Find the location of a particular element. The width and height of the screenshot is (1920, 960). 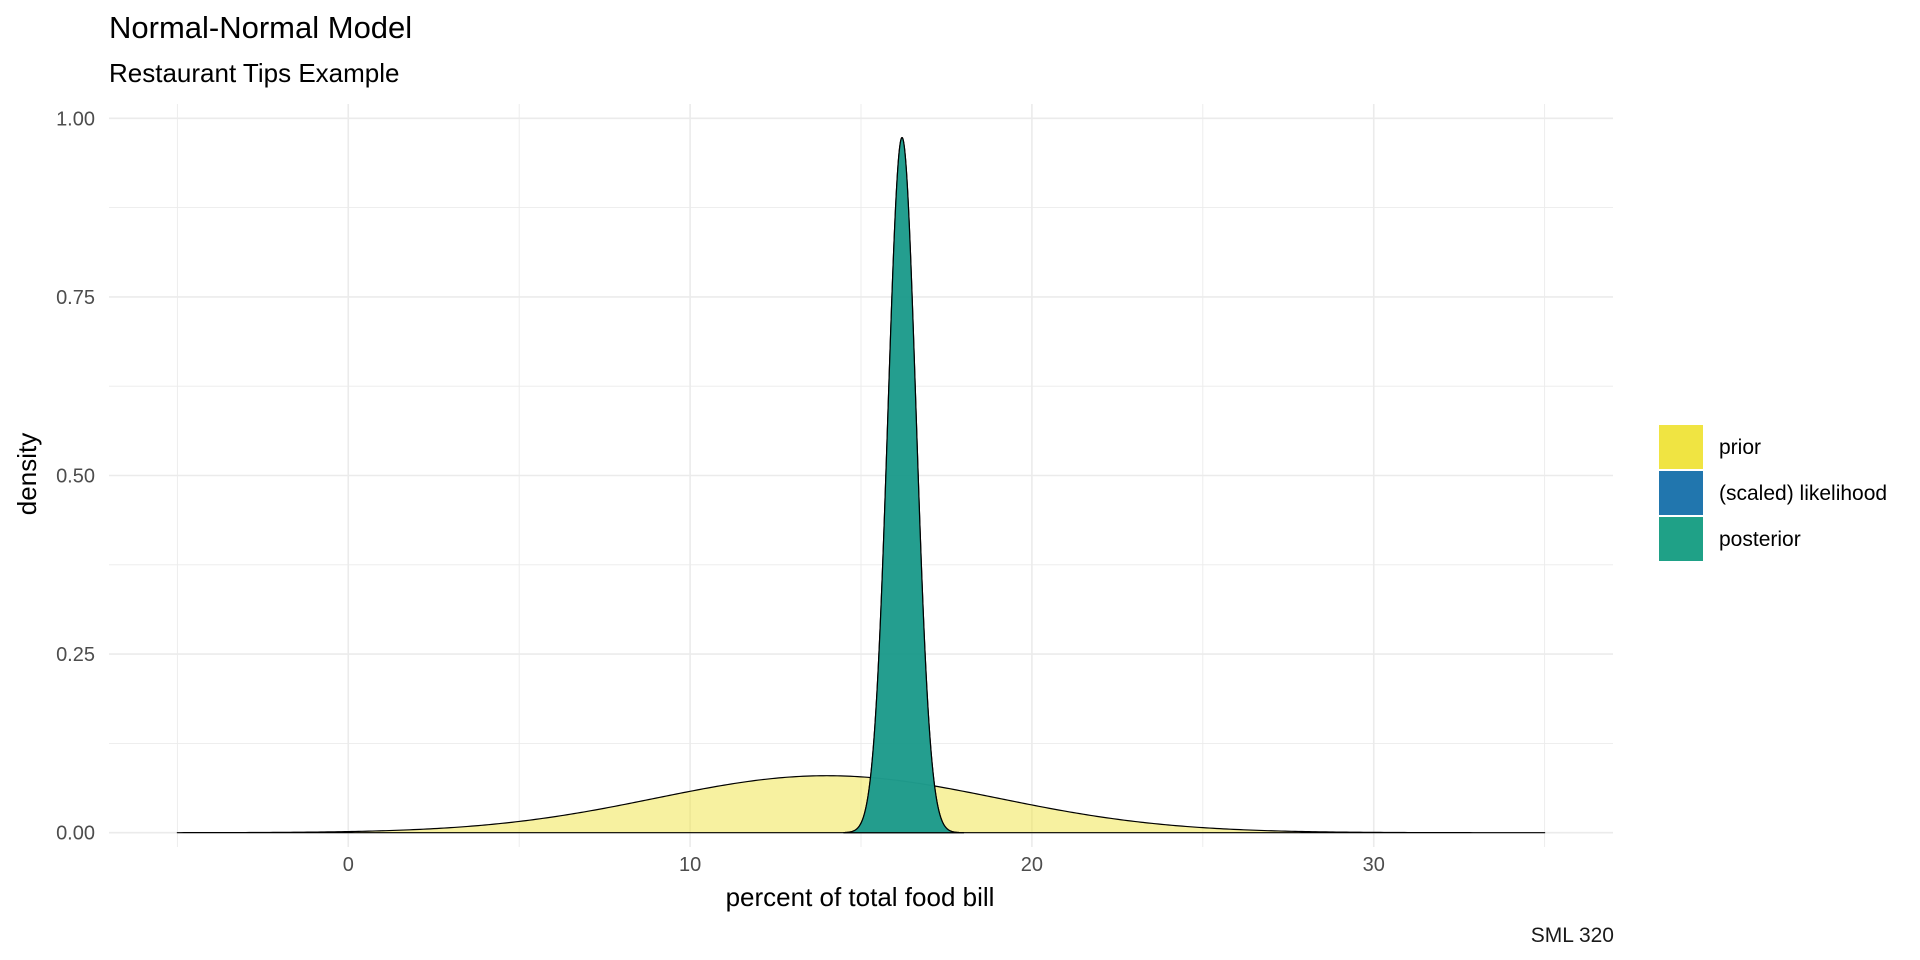

y-tick-label: 0.75 is located at coordinates (75, 298).